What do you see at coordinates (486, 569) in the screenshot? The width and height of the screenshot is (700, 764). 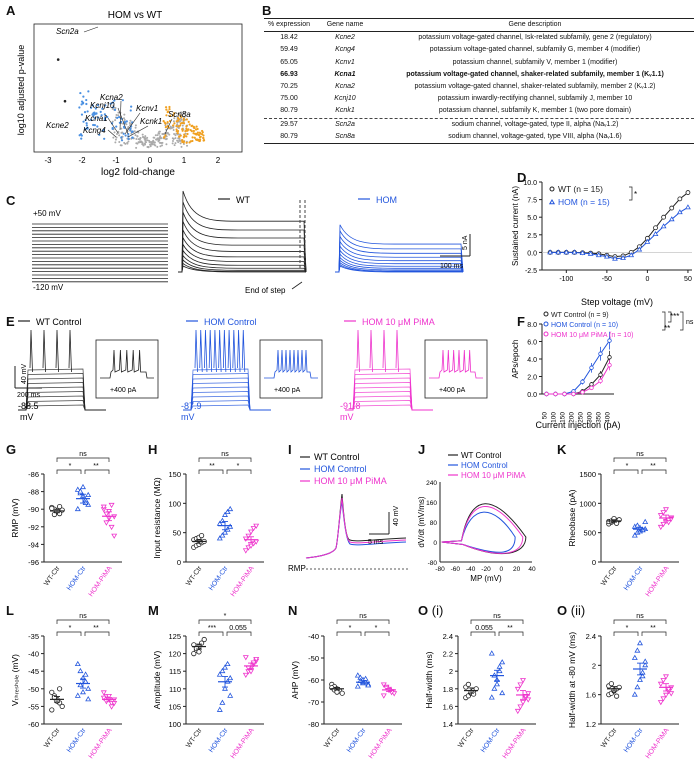 I see `x-tick-label: -20` at bounding box center [486, 569].